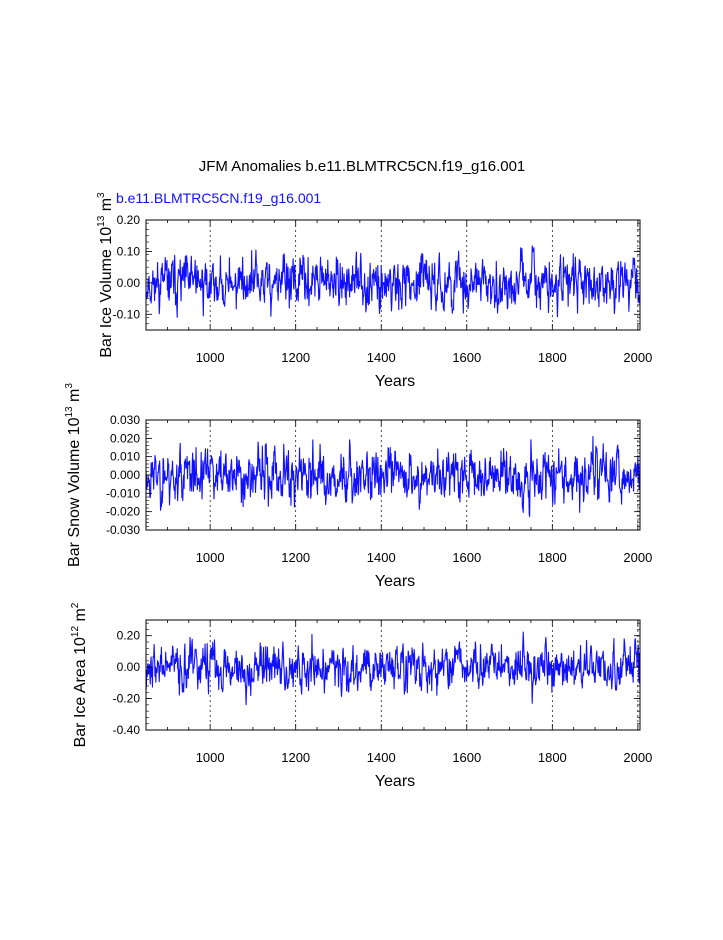  I want to click on y-tick-label: -0.030, so click(123, 530).